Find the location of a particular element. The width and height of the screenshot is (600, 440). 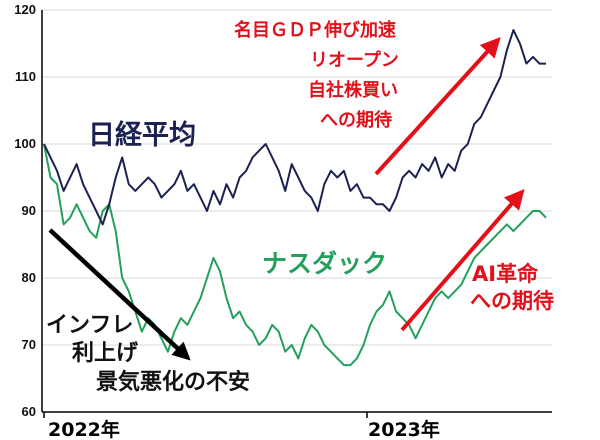

y-tick-label: 70 is located at coordinates (29, 344).